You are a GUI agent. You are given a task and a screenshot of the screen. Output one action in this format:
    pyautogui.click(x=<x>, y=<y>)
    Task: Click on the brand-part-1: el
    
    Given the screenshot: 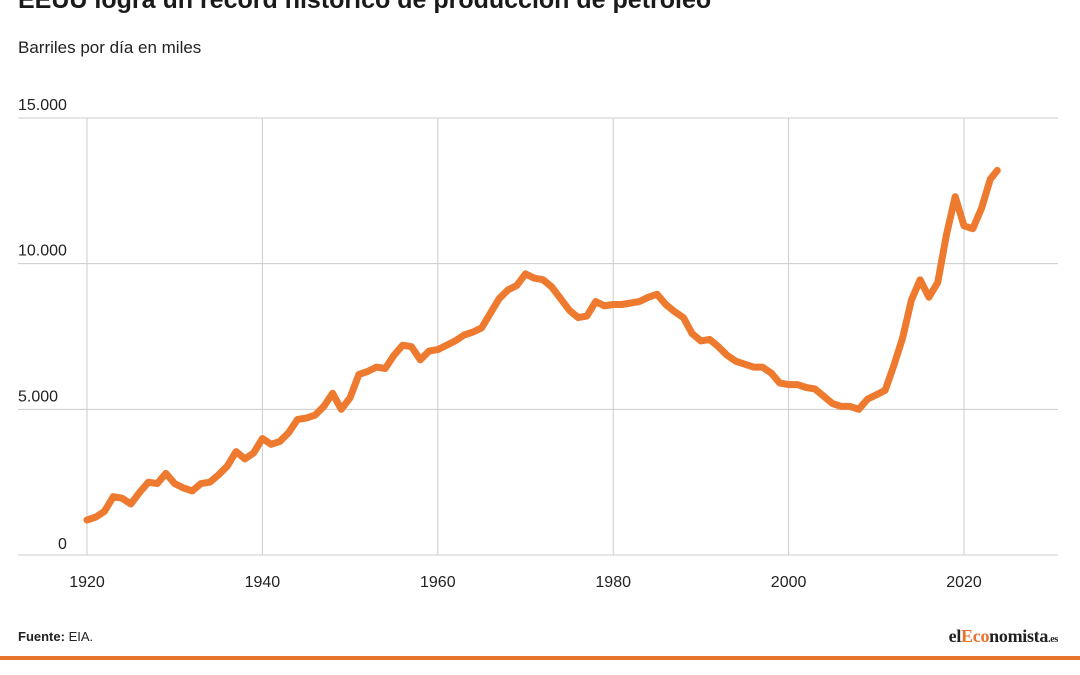 What is the action you would take?
    pyautogui.click(x=955, y=636)
    